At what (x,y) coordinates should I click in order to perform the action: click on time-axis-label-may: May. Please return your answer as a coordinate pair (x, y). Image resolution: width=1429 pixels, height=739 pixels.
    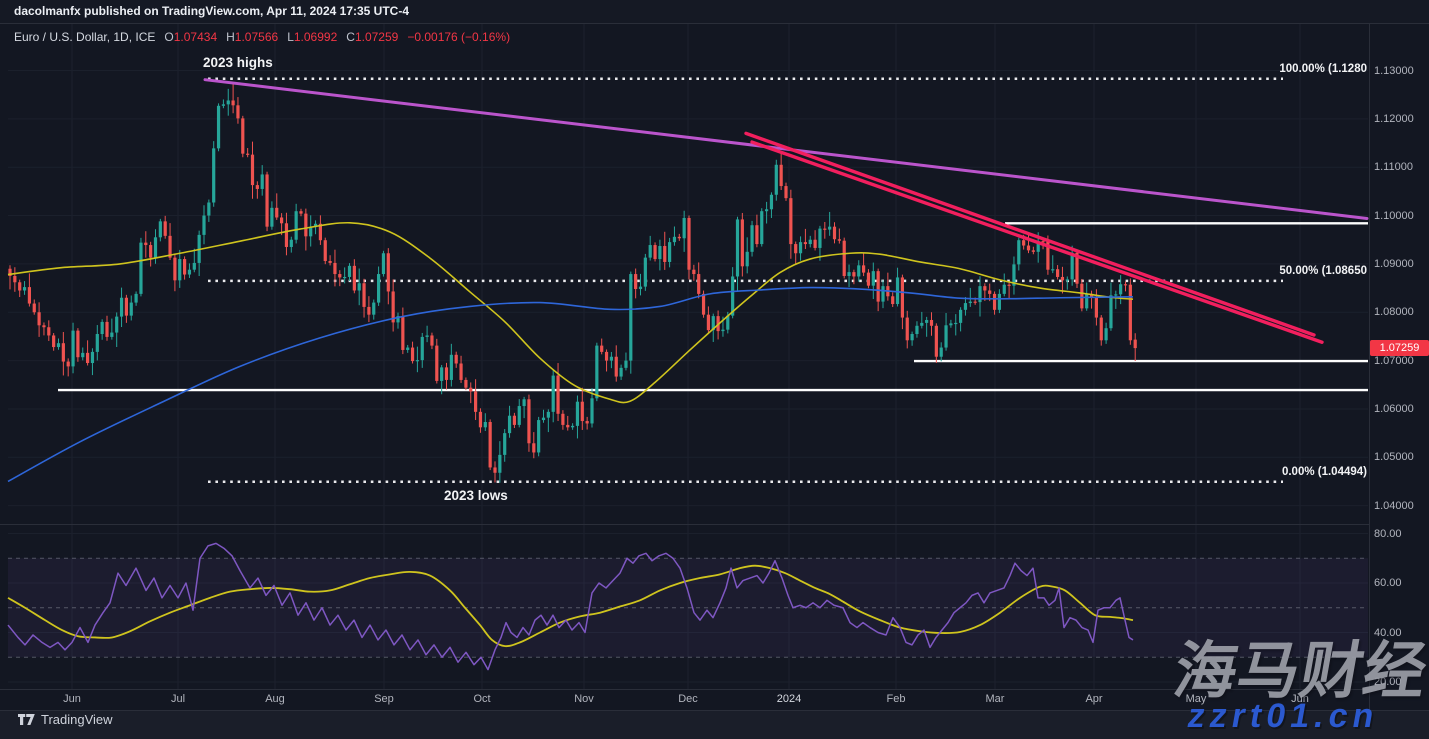
    Looking at the image, I should click on (1196, 699).